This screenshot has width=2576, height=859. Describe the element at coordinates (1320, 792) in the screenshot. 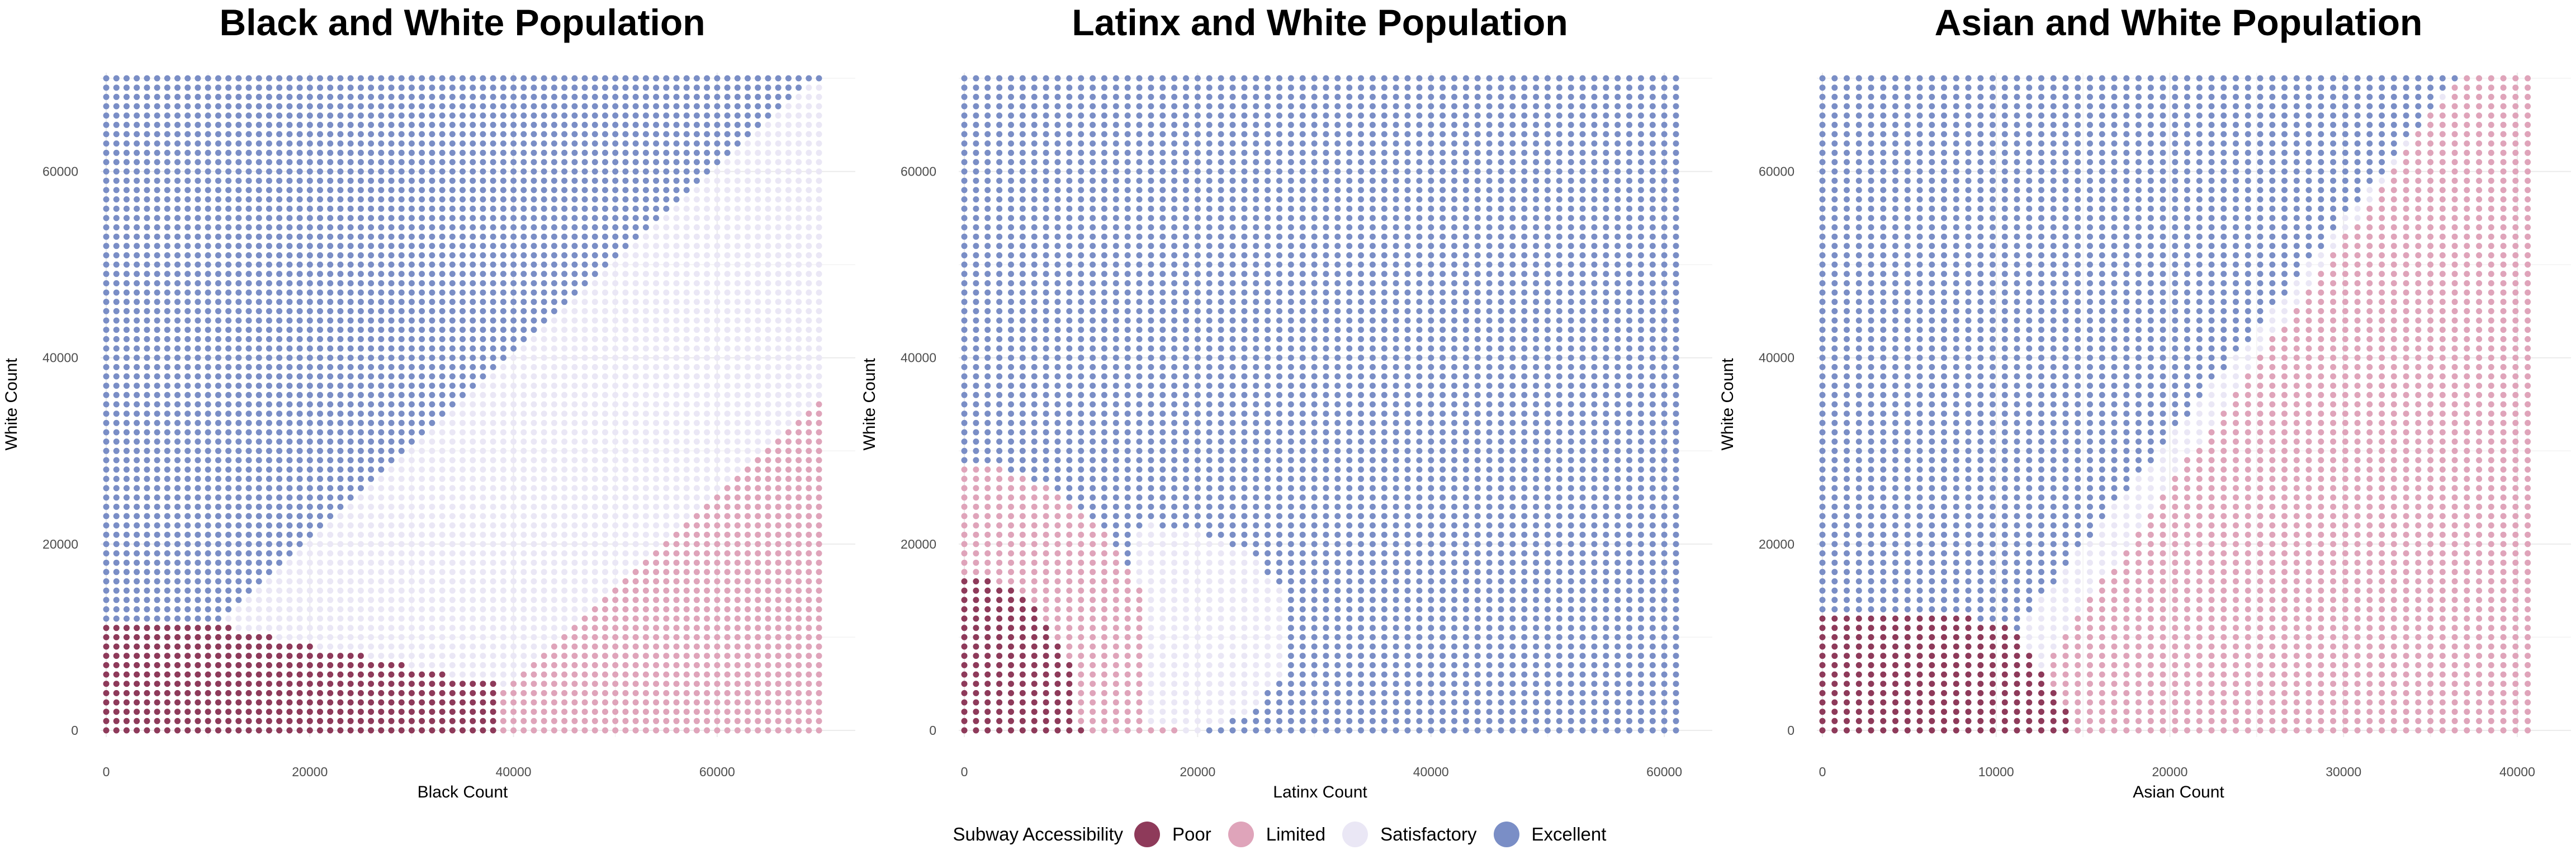

I see `x-axis-label: Latinx Count` at that location.